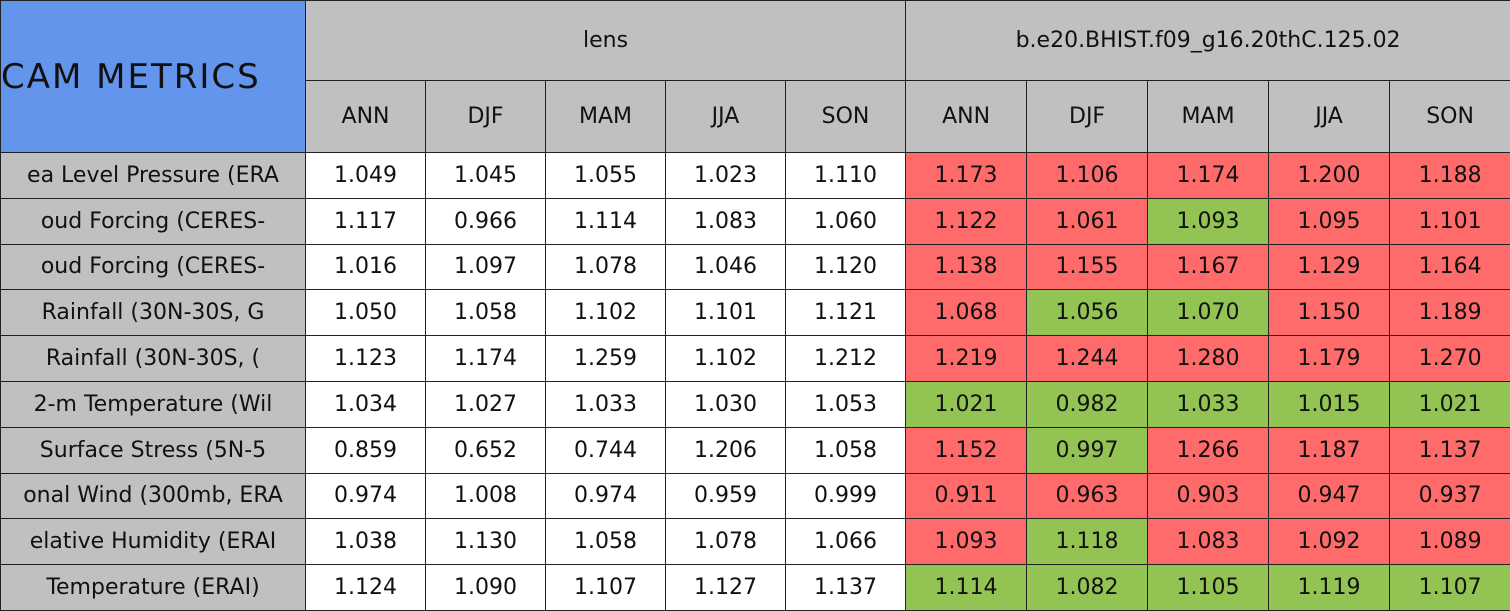 This screenshot has height=611, width=1510. I want to click on case-cell: 1.266, so click(1208, 450).